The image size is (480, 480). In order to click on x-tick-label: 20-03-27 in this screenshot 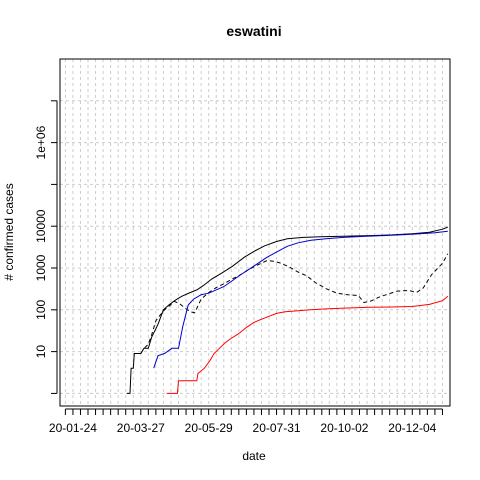, I will do `click(141, 428)`.